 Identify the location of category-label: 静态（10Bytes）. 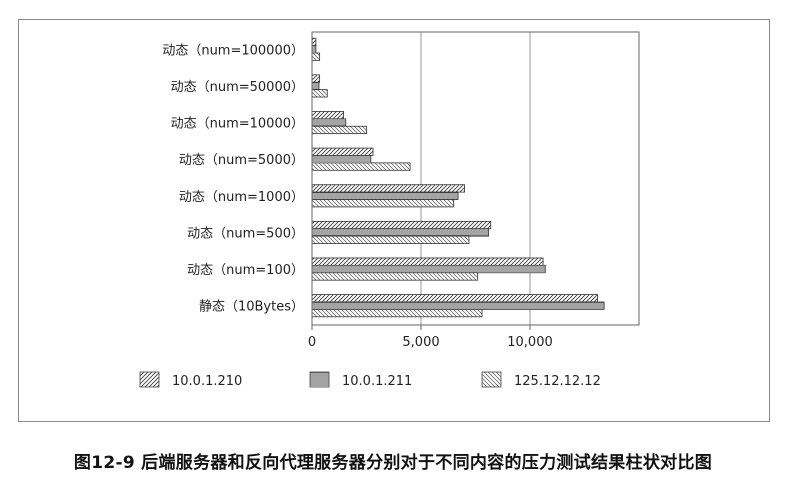
(251, 307).